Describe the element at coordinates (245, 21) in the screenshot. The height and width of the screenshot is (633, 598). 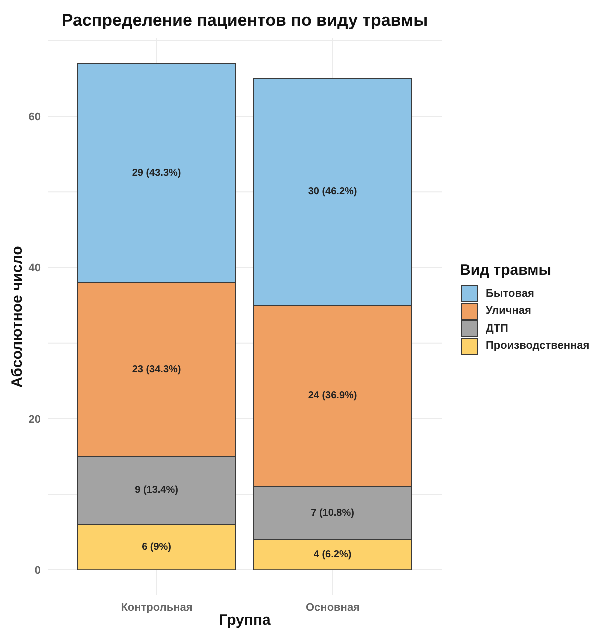
I see `chart-title: Распределение пациентов по виду травмы` at that location.